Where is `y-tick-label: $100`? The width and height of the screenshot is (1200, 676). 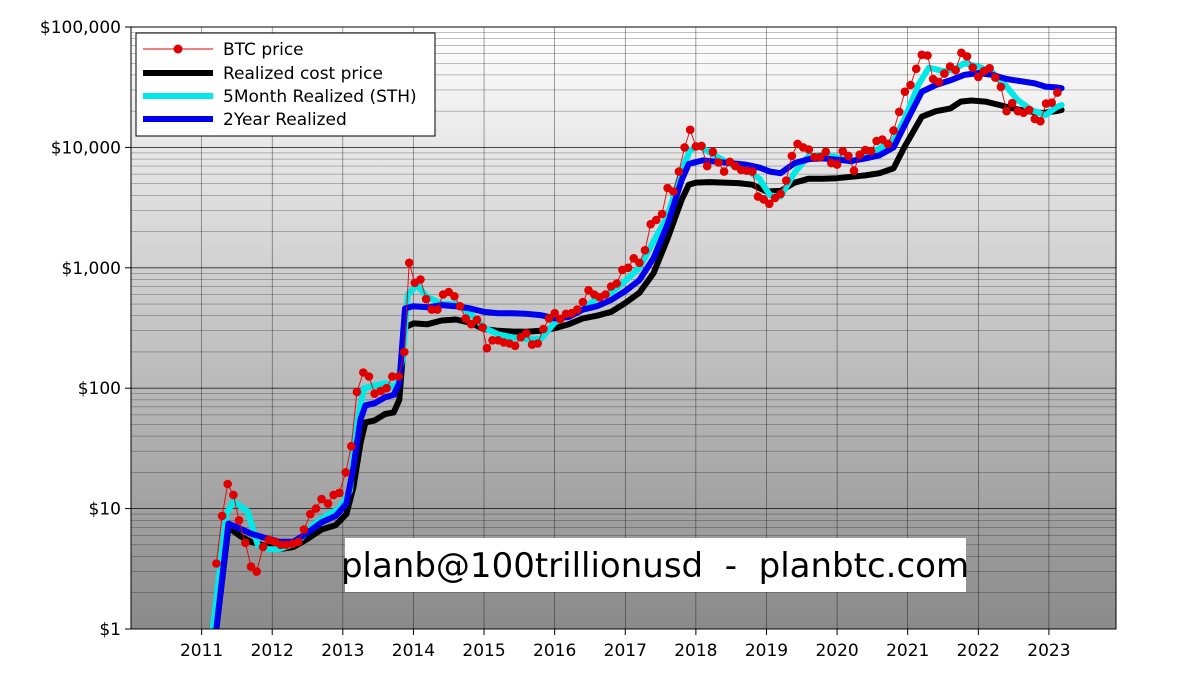
y-tick-label: $100 is located at coordinates (99, 389).